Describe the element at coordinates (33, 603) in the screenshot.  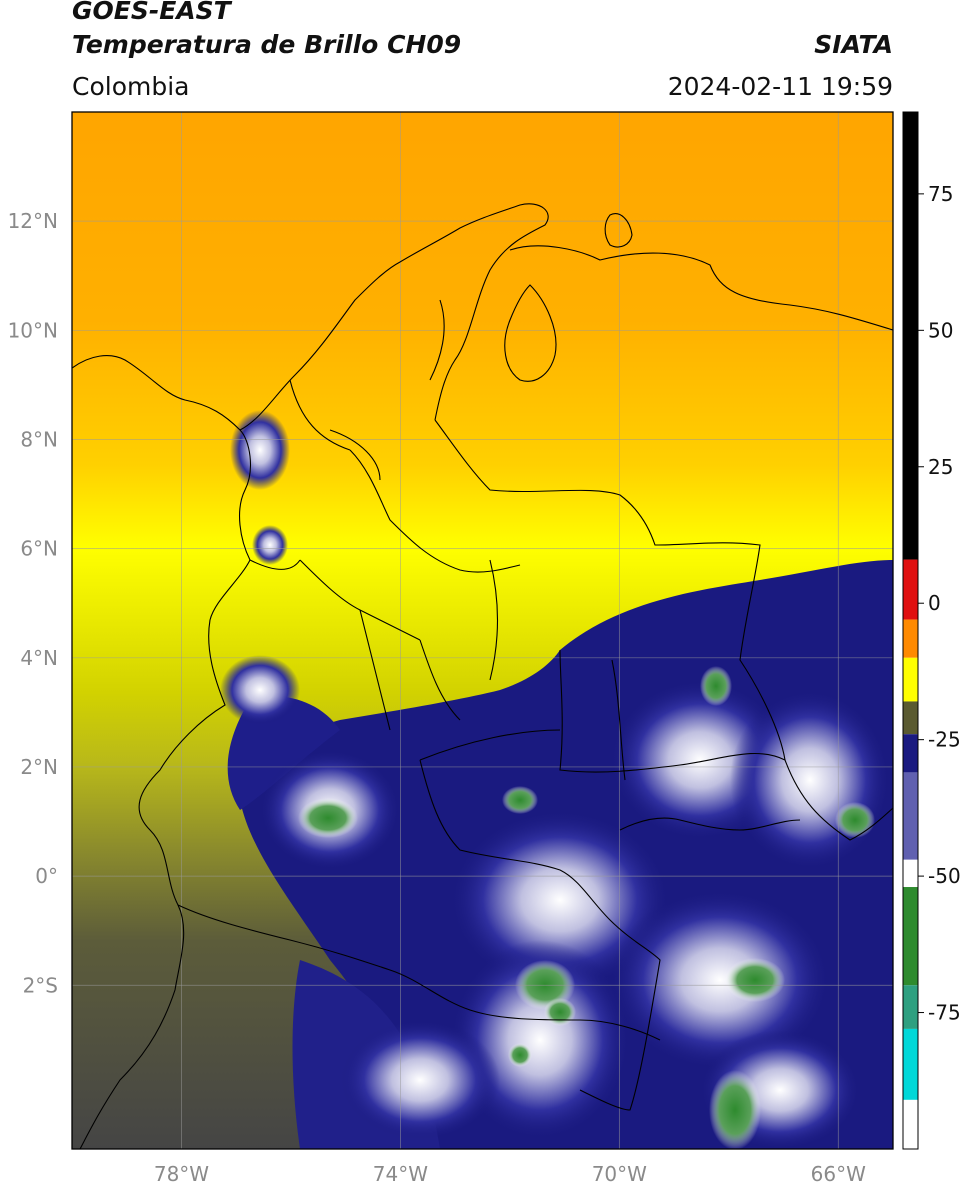
I see `latitude-labels: 12°N 10°N 8°N 6°N 4°N 2°N 0° 2°S` at that location.